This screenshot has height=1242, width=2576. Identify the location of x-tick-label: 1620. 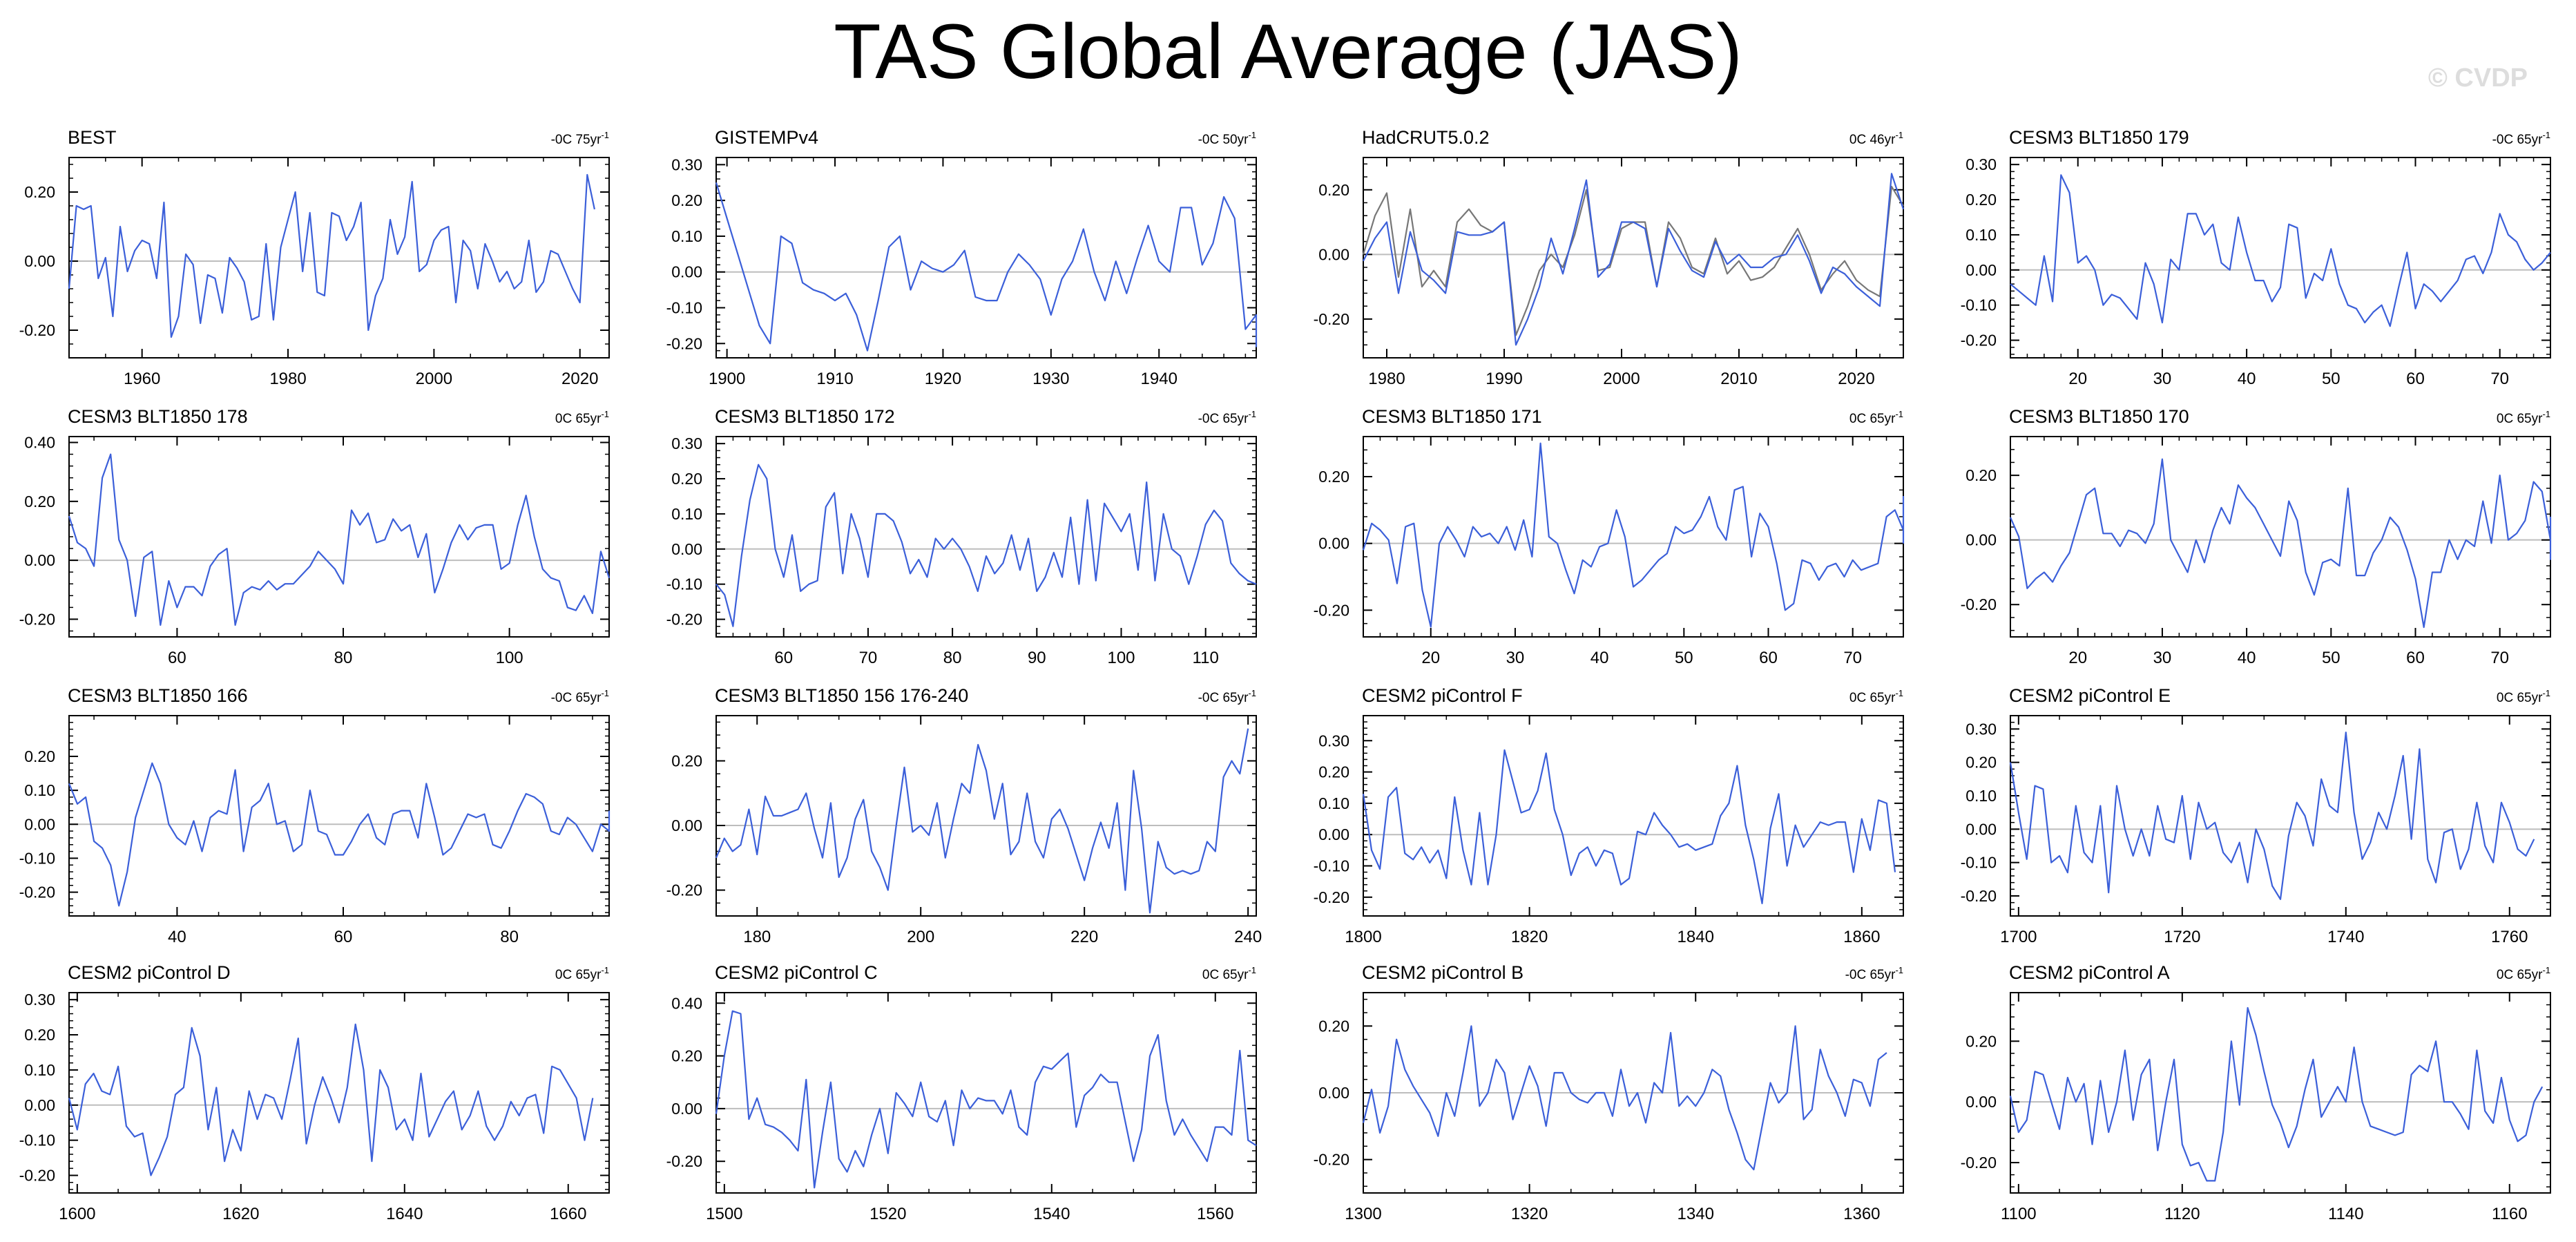
(240, 1214).